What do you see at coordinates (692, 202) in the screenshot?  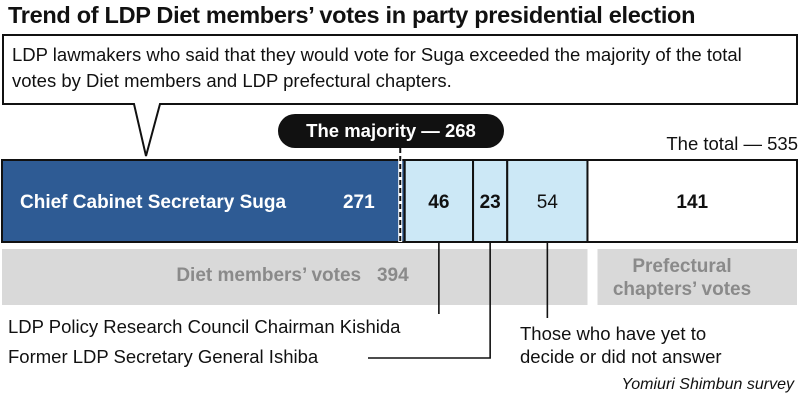 I see `bar-value-prefectural: 141` at bounding box center [692, 202].